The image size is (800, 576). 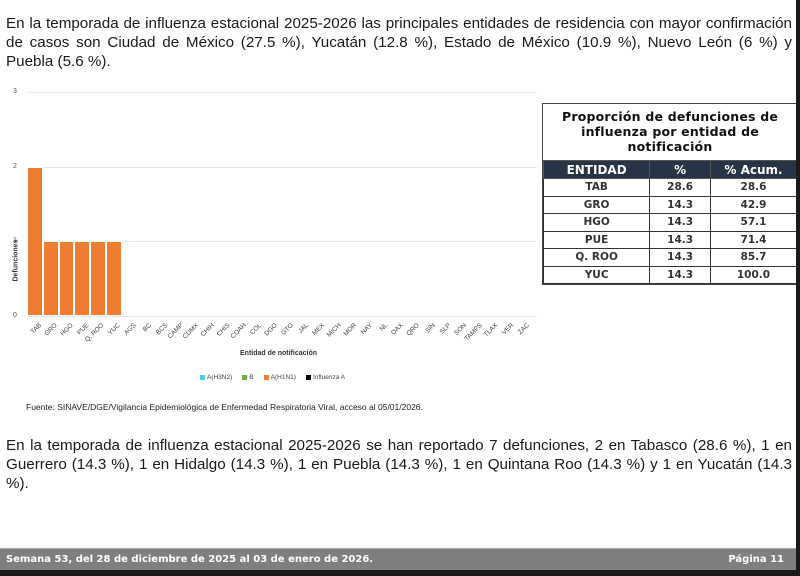 What do you see at coordinates (753, 274) in the screenshot?
I see `cell-cumulative: 100.0` at bounding box center [753, 274].